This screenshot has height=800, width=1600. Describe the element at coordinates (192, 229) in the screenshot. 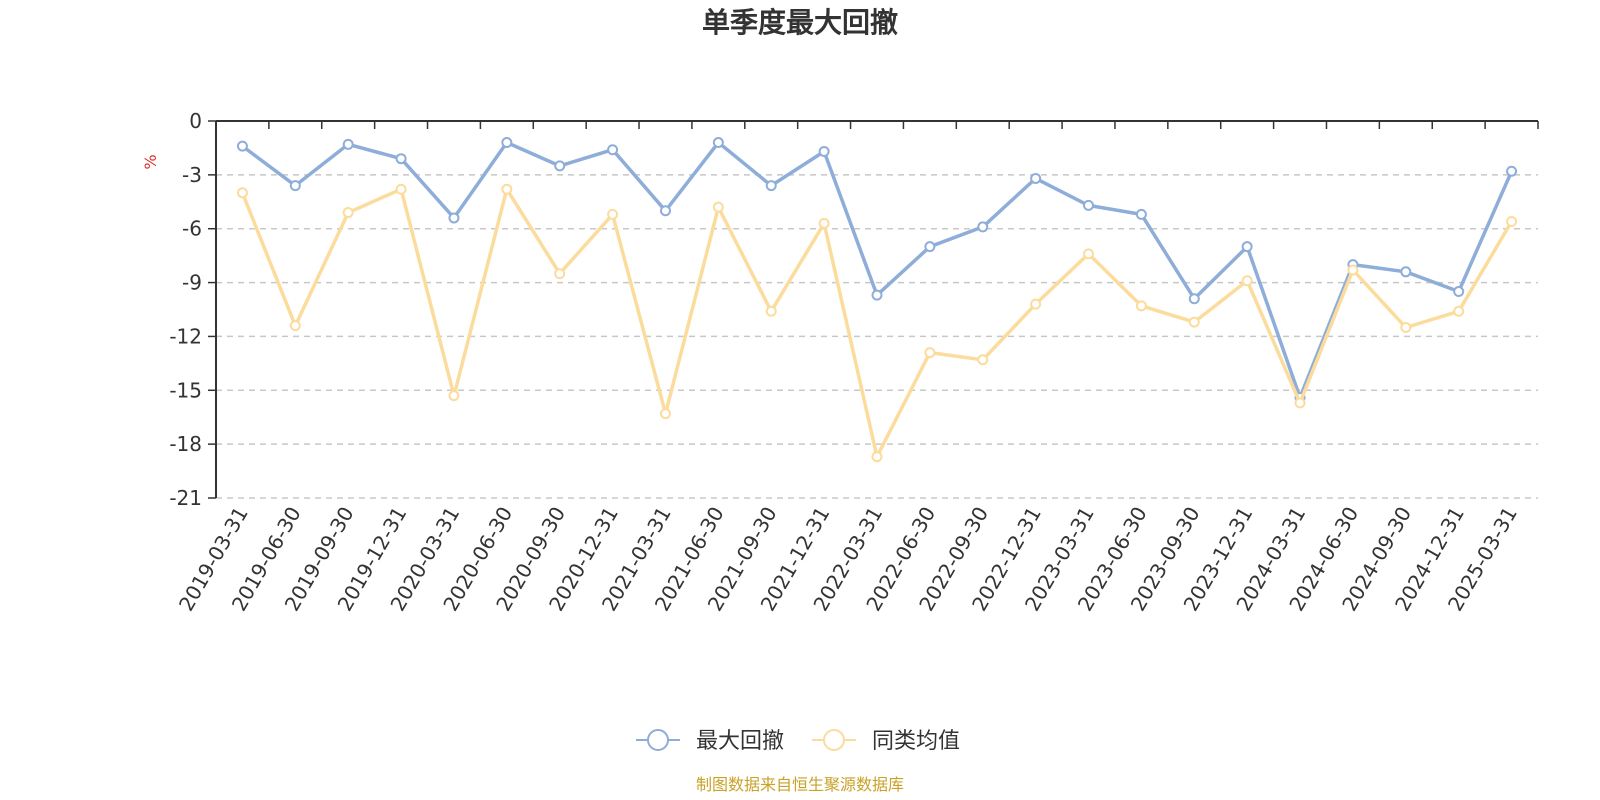

I see `y-tick-label: -6` at that location.